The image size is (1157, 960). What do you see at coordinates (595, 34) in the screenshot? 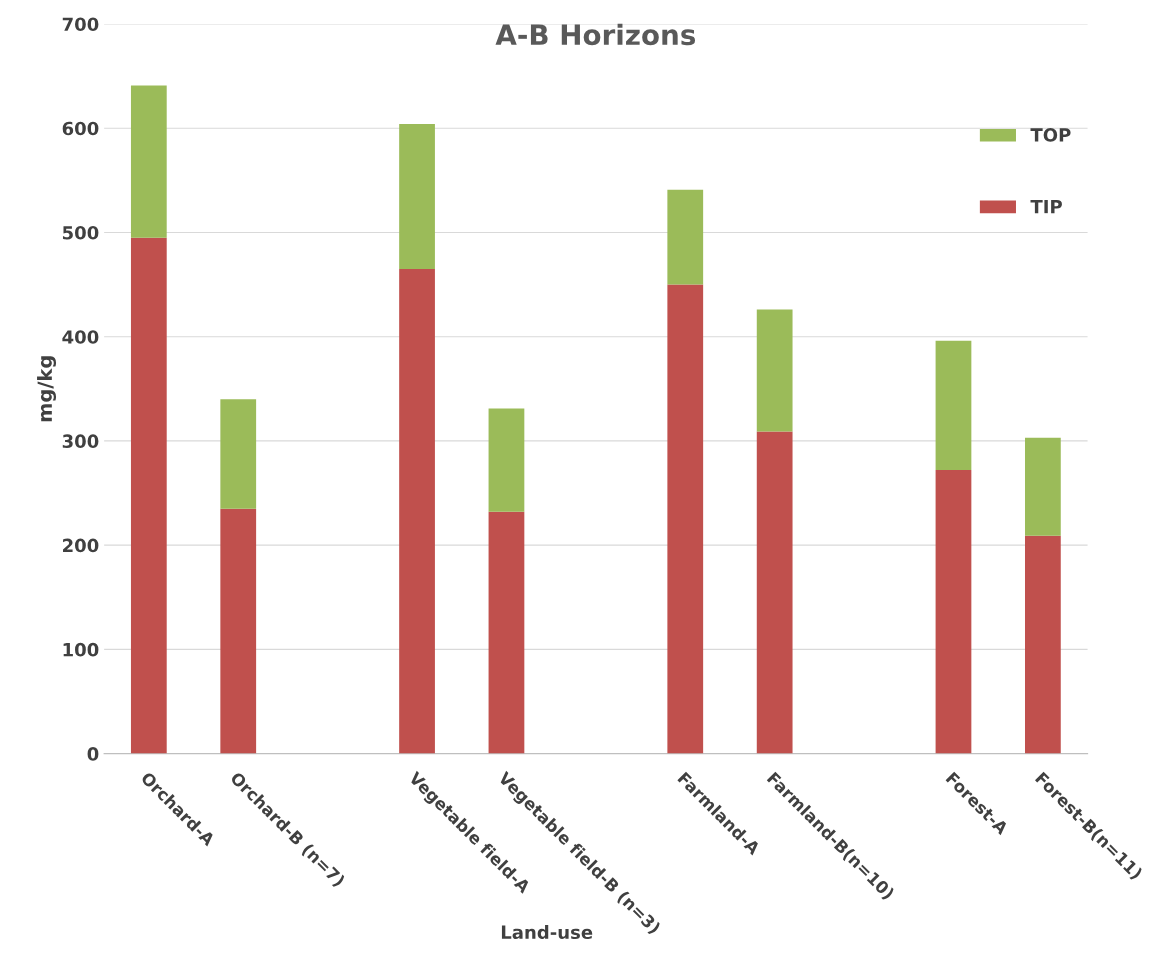
I see `chart-title: A-B Horizons` at bounding box center [595, 34].